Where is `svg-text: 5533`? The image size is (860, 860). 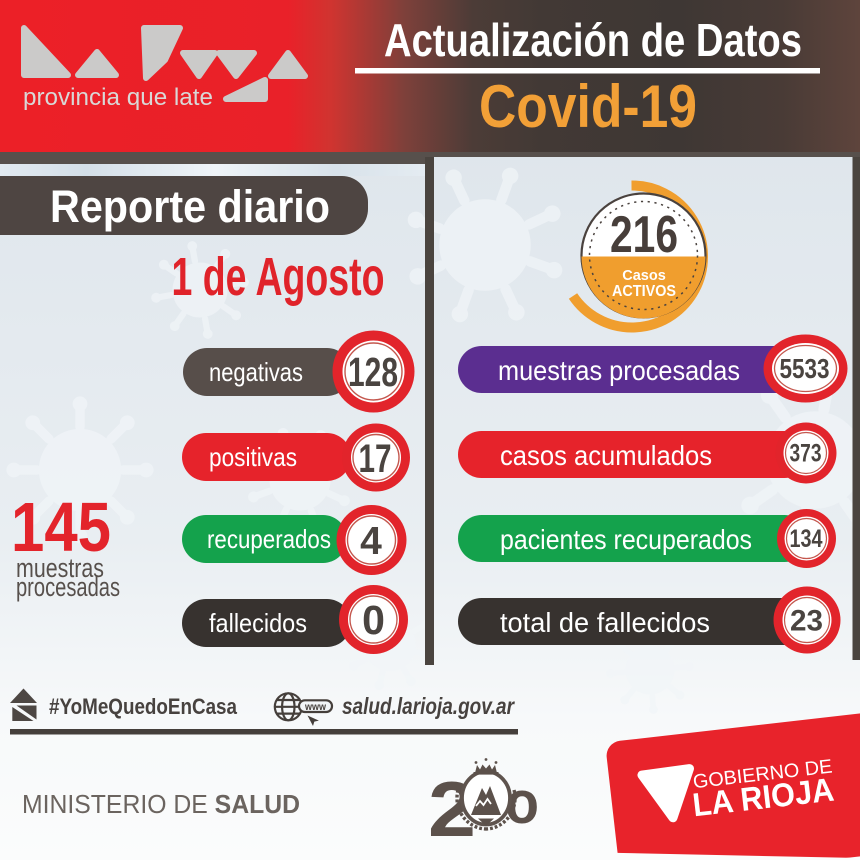
svg-text: 5533 is located at coordinates (805, 368).